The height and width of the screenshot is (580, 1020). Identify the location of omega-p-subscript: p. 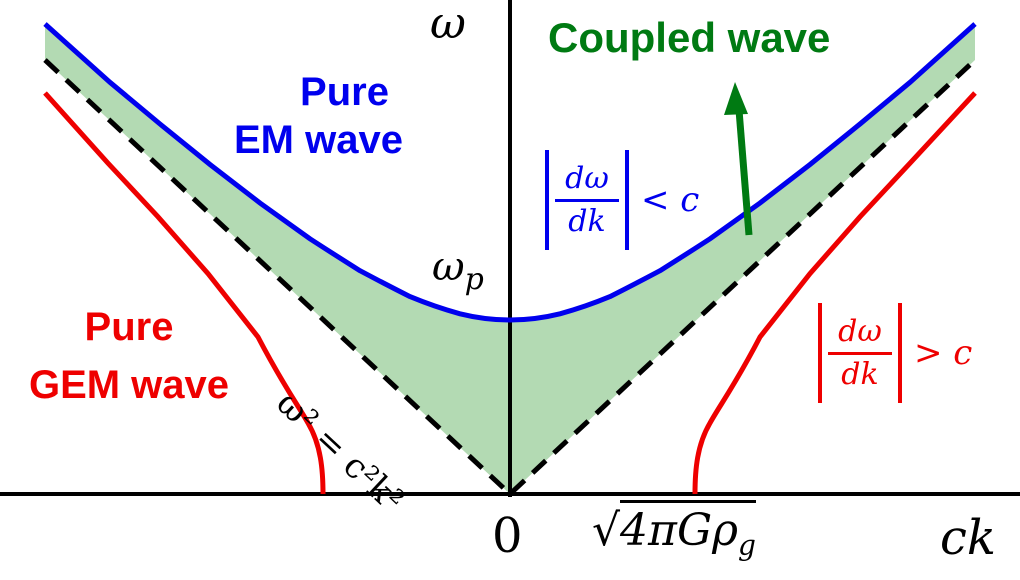
(474, 279).